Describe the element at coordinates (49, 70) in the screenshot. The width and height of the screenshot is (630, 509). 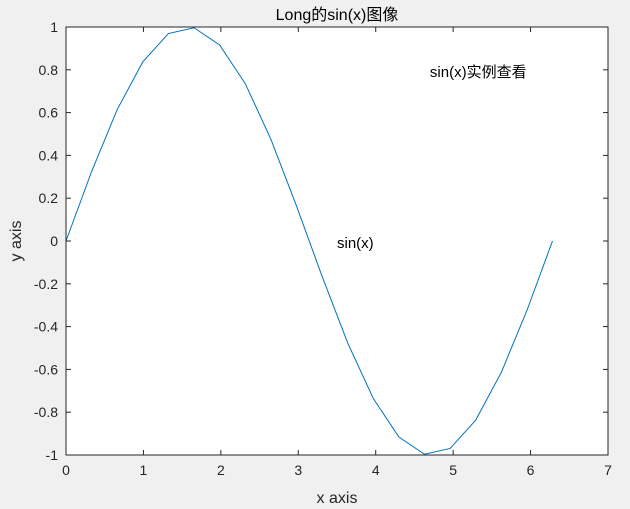
I see `y-tick-label: 0.8` at that location.